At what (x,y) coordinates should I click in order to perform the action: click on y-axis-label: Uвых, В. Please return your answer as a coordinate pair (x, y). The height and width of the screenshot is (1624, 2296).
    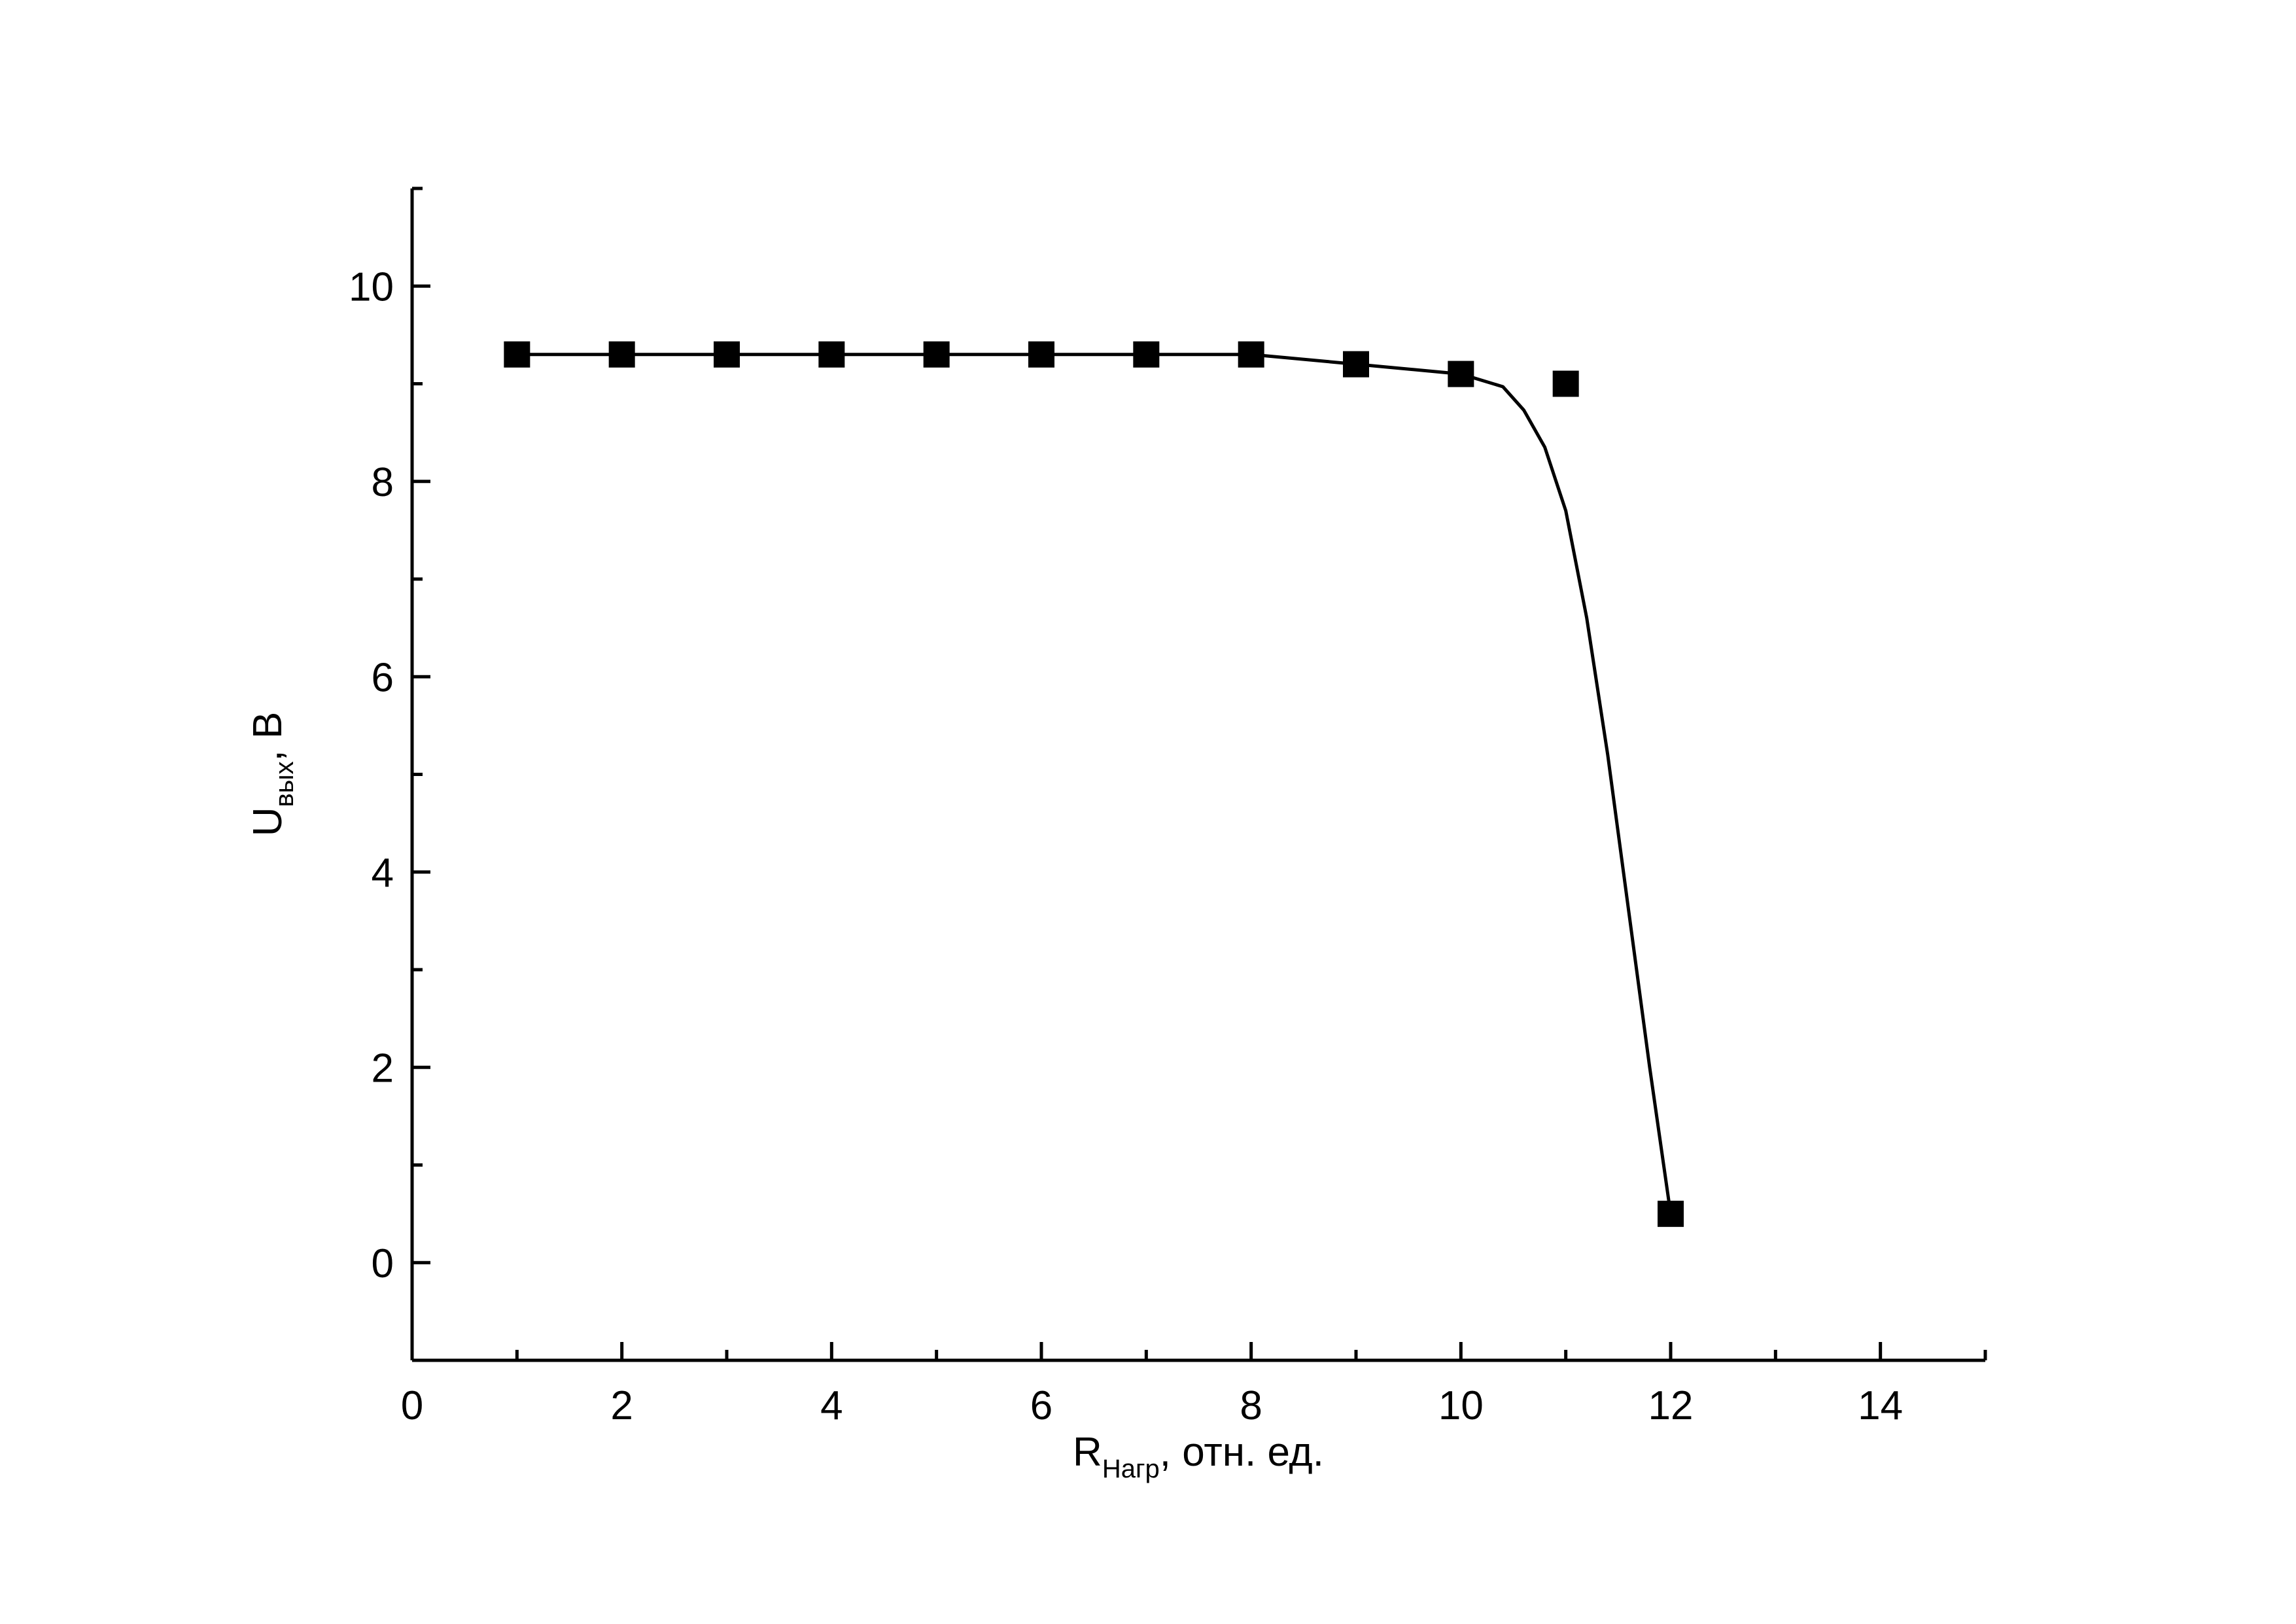
    Looking at the image, I should click on (272, 774).